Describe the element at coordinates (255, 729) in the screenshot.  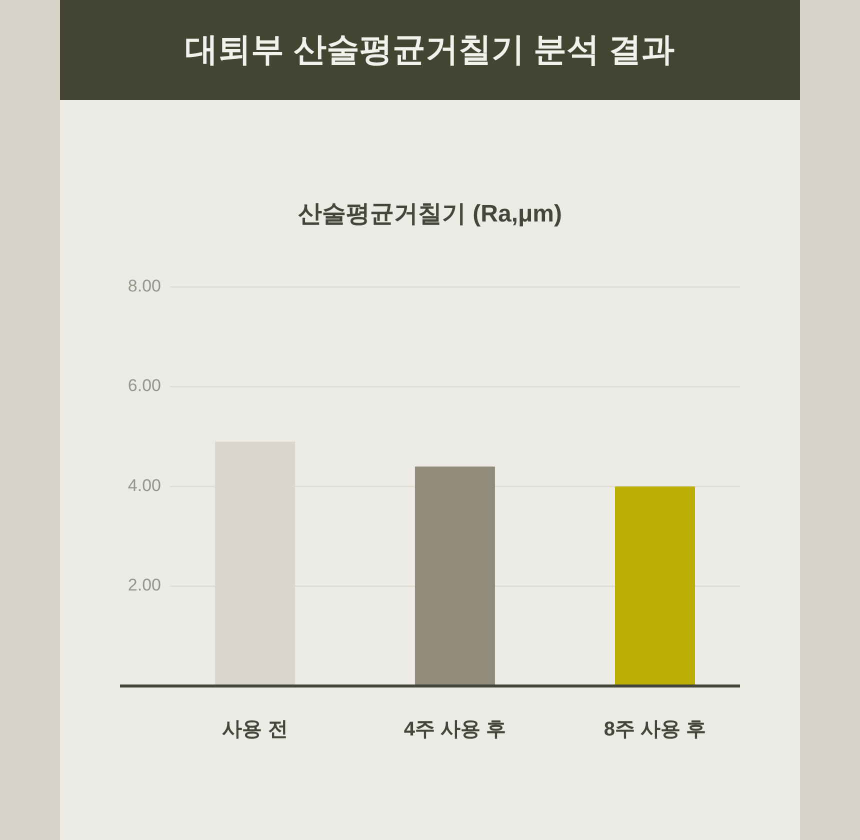
I see `xtick-label: 사용 전` at that location.